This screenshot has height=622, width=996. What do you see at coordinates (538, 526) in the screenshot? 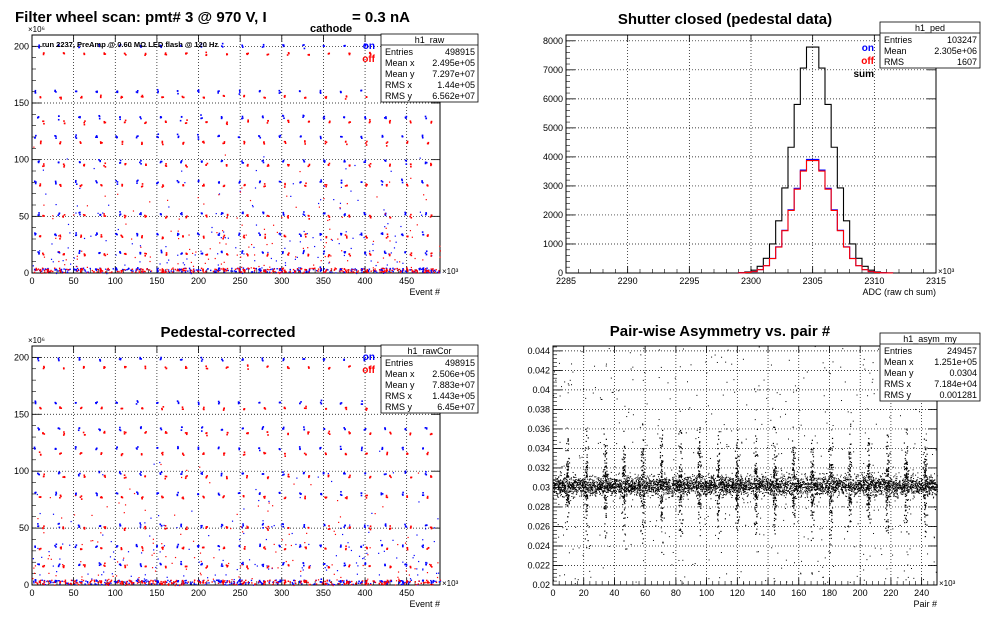
I see `y-tick-label: 0.026` at bounding box center [538, 526].